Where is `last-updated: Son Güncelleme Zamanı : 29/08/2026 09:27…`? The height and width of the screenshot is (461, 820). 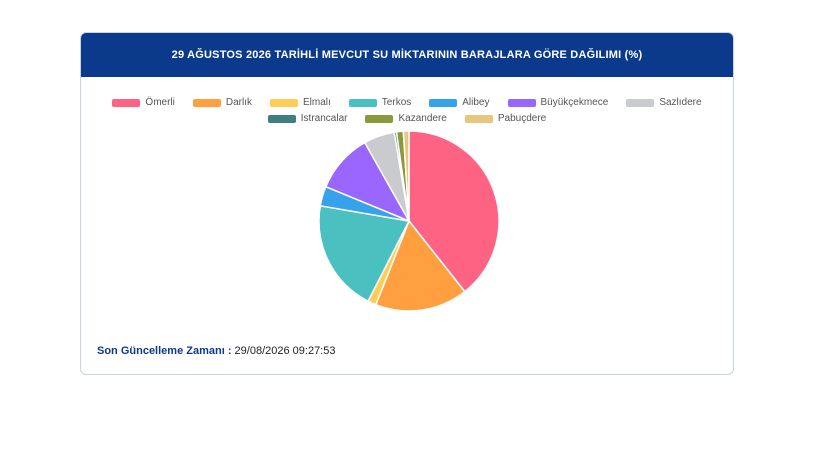 last-updated: Son Güncelleme Zamanı : 29/08/2026 09:27… is located at coordinates (216, 351).